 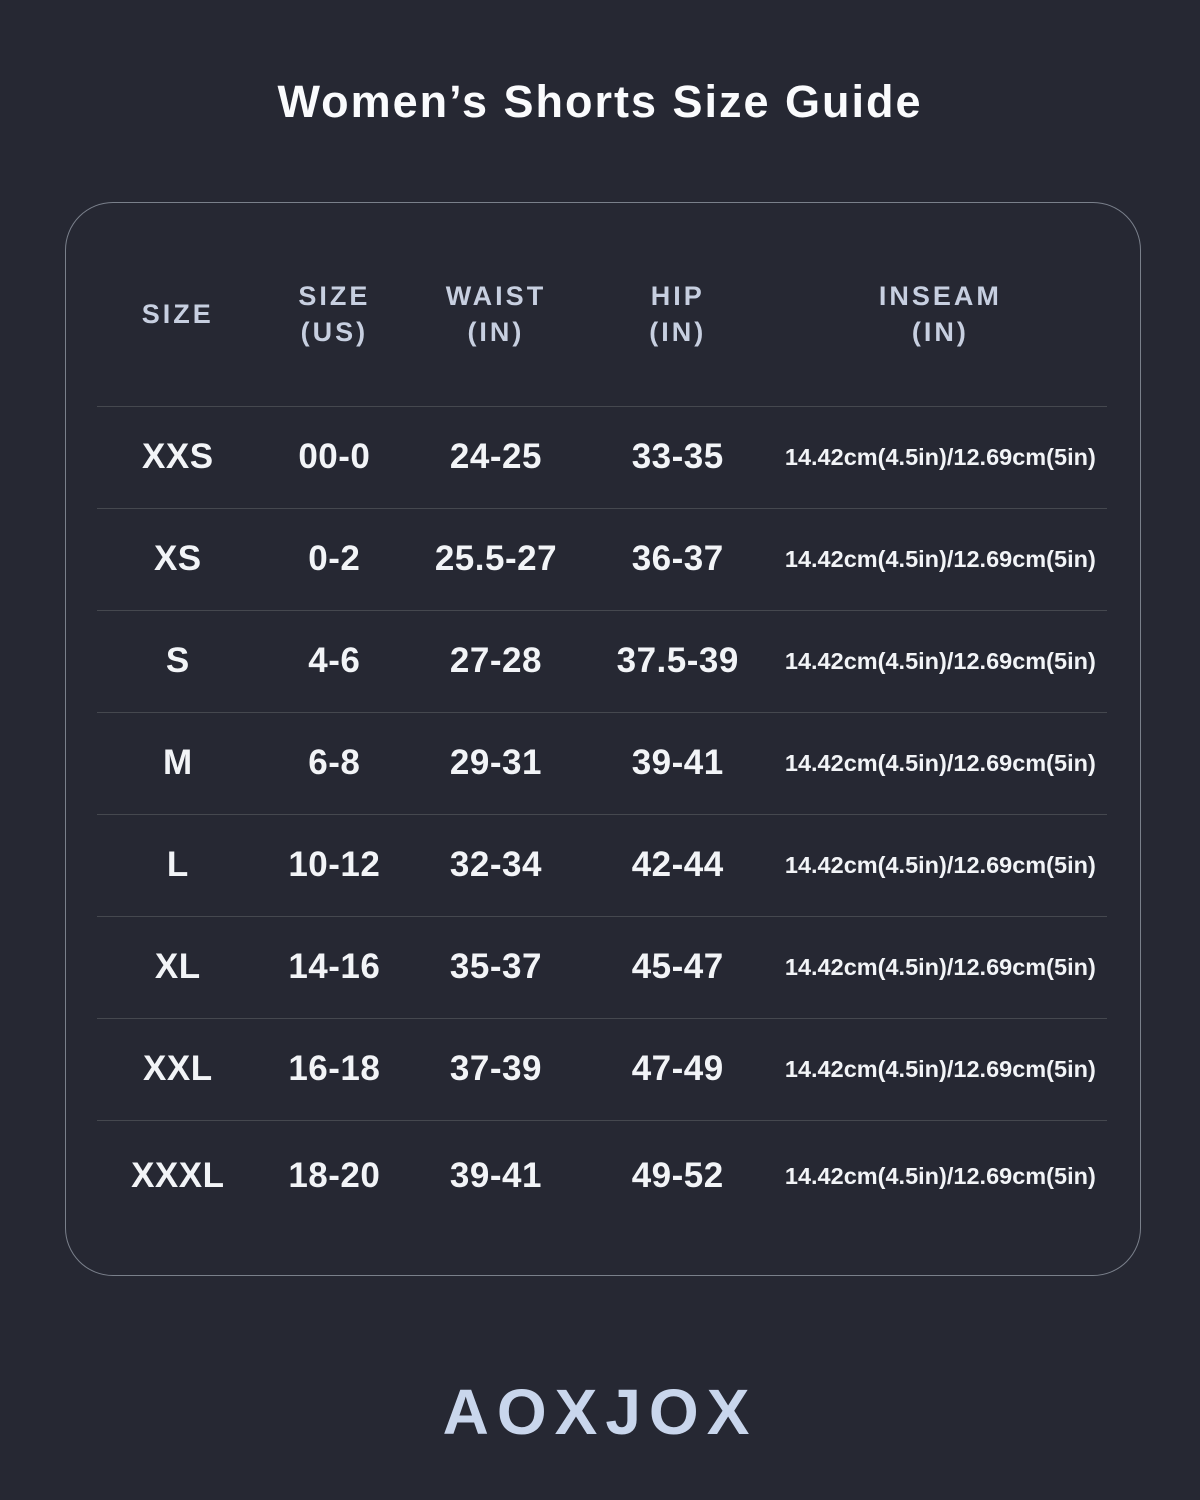 What do you see at coordinates (940, 295) in the screenshot?
I see `column-header-label: INSEAM` at bounding box center [940, 295].